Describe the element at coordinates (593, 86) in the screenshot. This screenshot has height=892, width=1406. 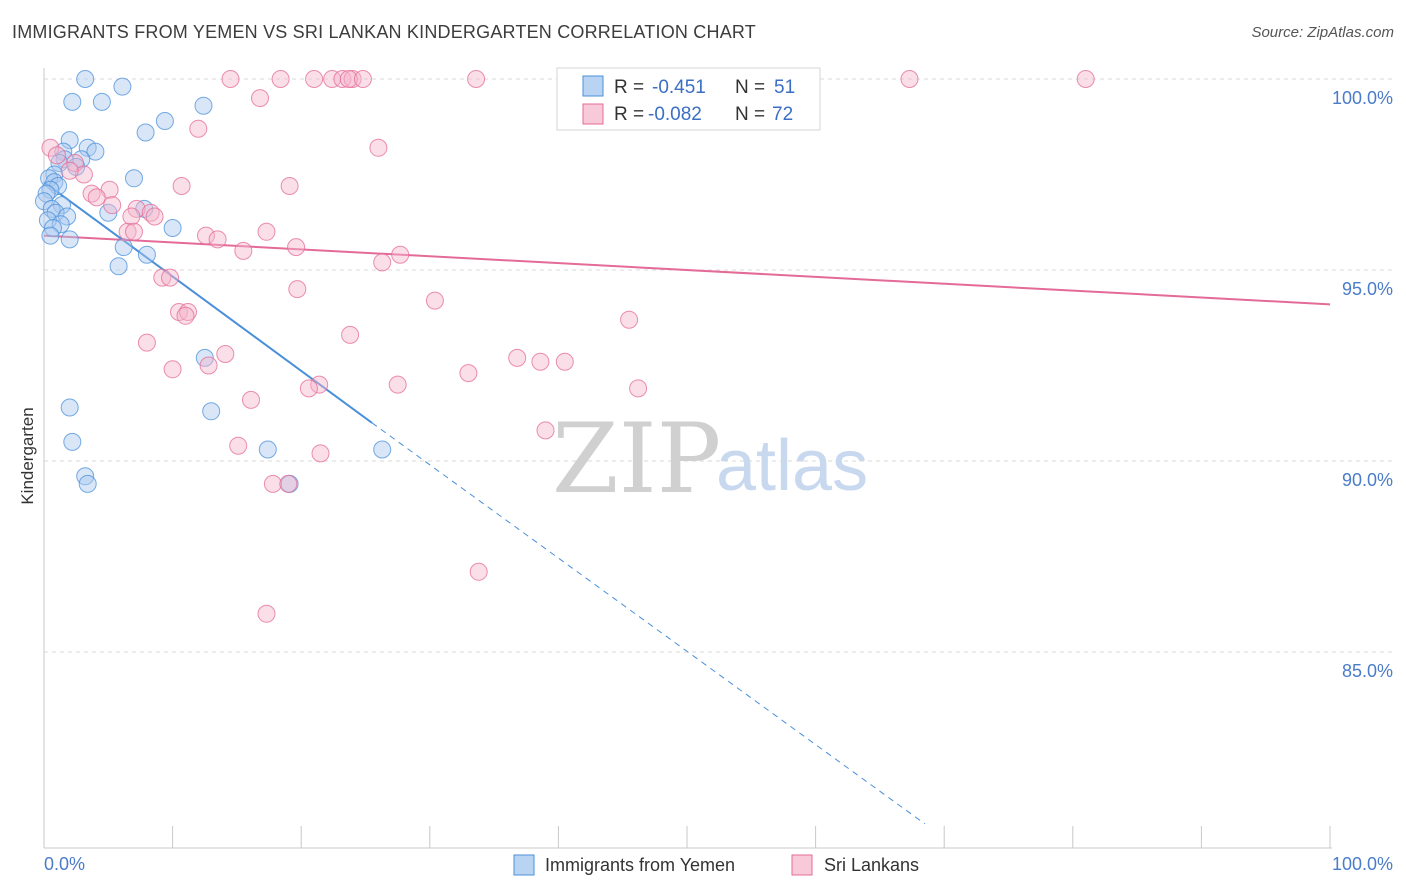
I see `legend-swatch-blue` at that location.